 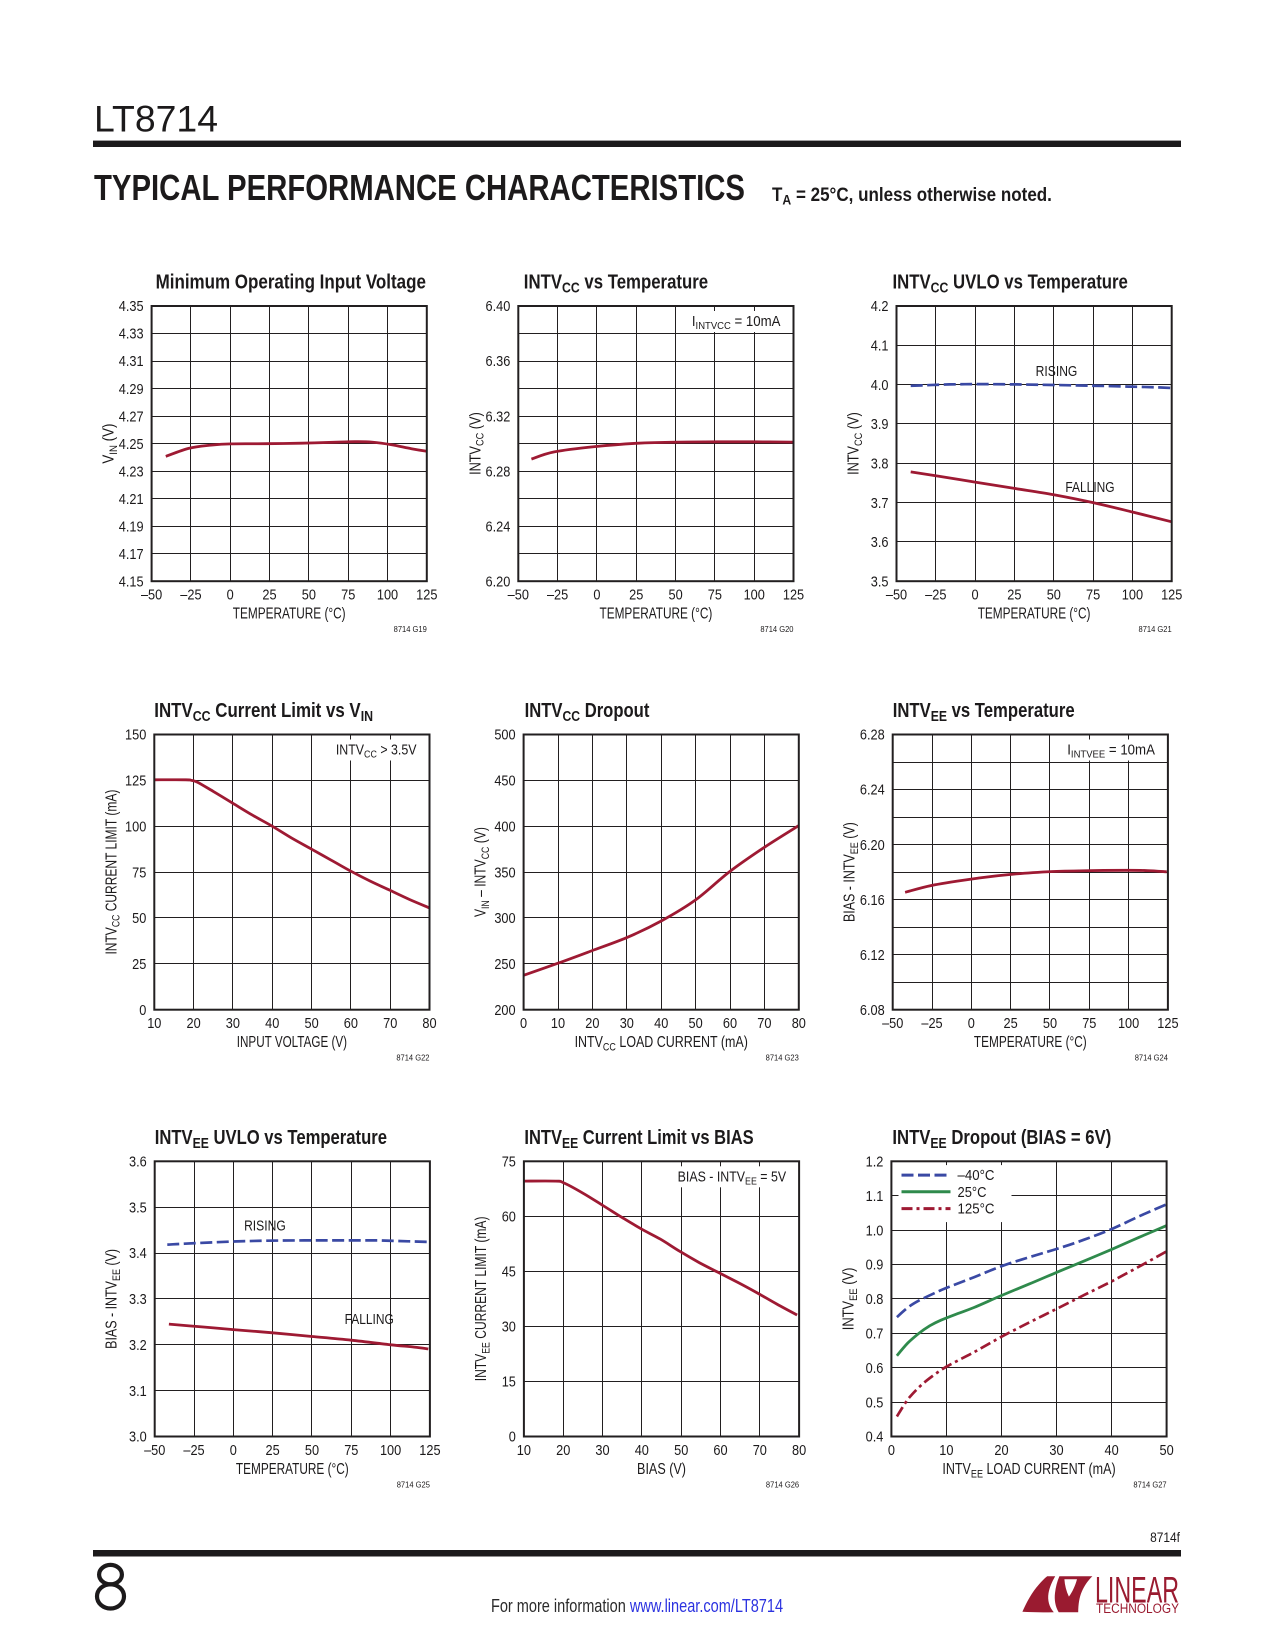 What do you see at coordinates (138, 1391) in the screenshot?
I see `svg-text: 3.1` at bounding box center [138, 1391].